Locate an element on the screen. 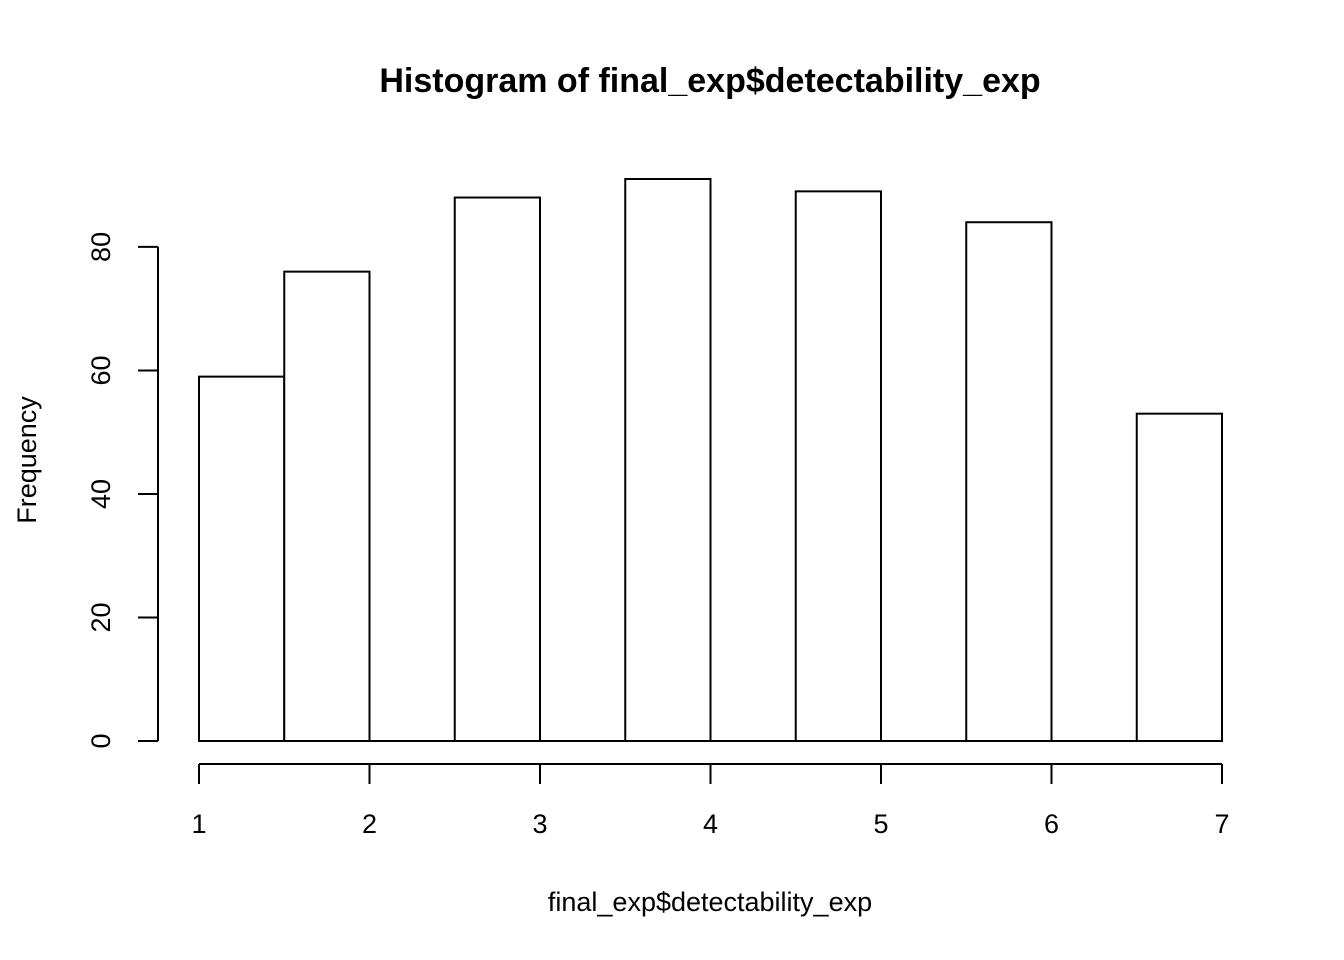  y-axis: 0 20 40 60 80 is located at coordinates (122, 490).